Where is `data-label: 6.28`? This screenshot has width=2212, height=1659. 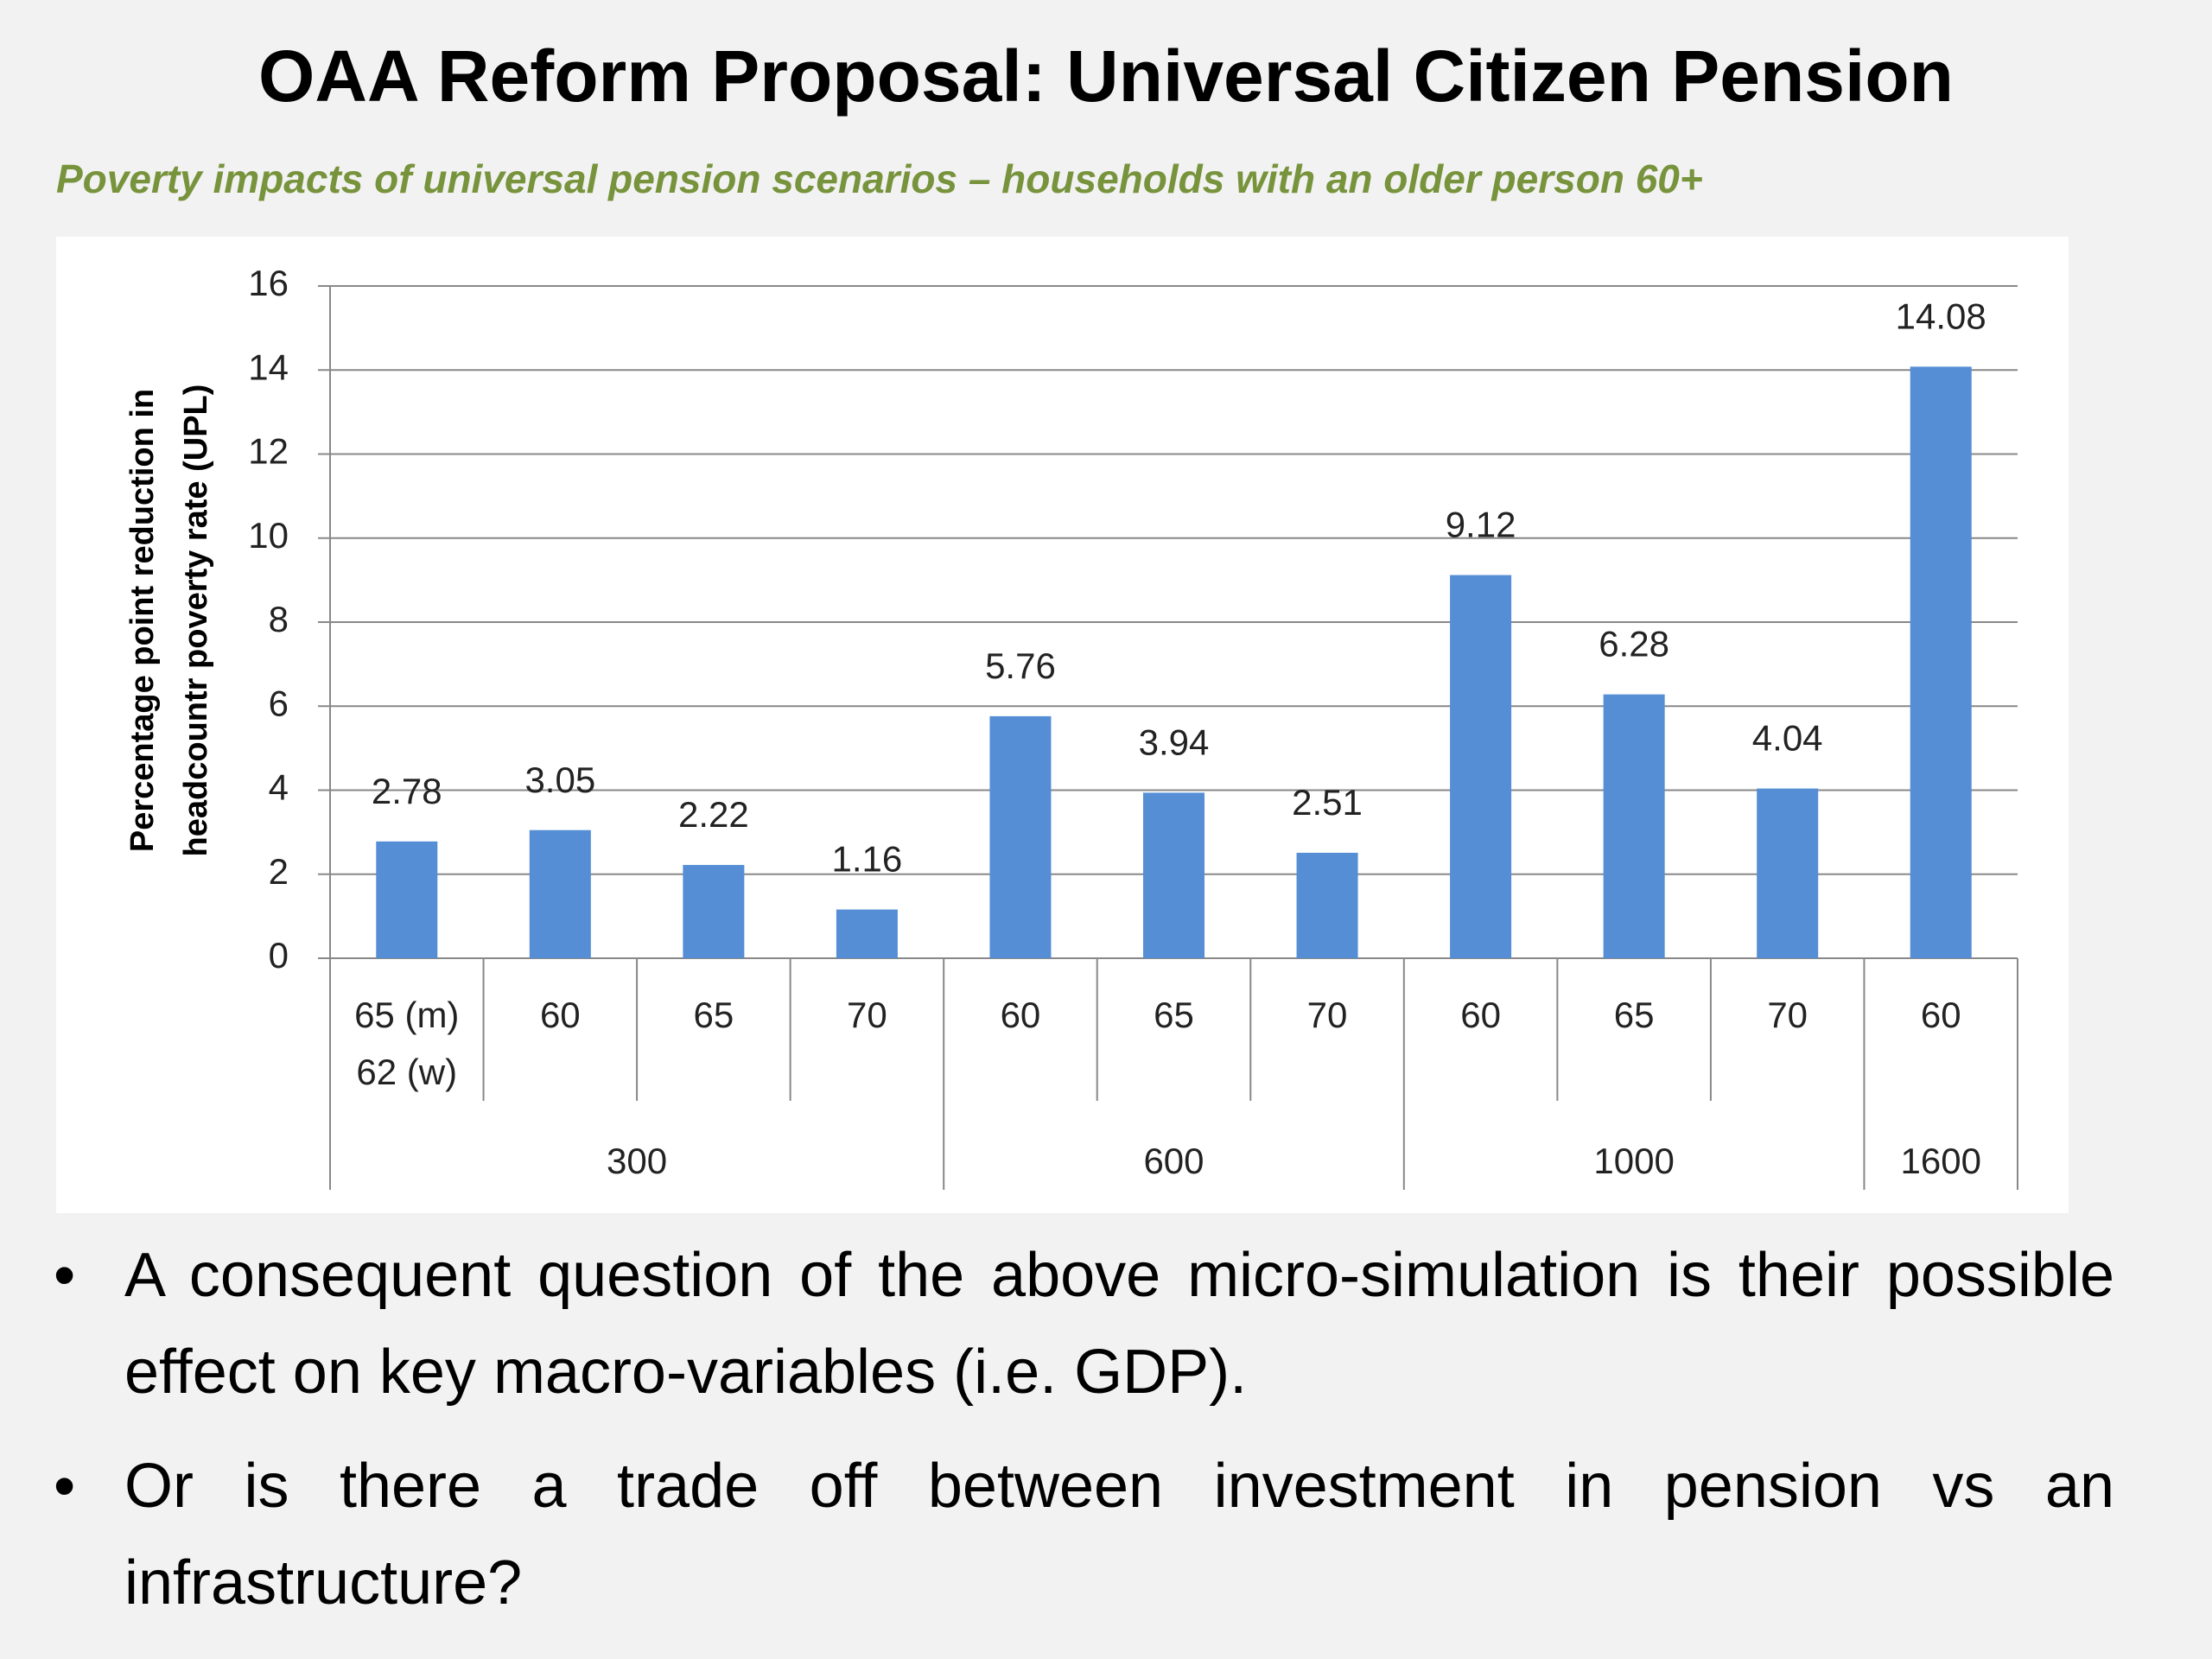
data-label: 6.28 is located at coordinates (1634, 644).